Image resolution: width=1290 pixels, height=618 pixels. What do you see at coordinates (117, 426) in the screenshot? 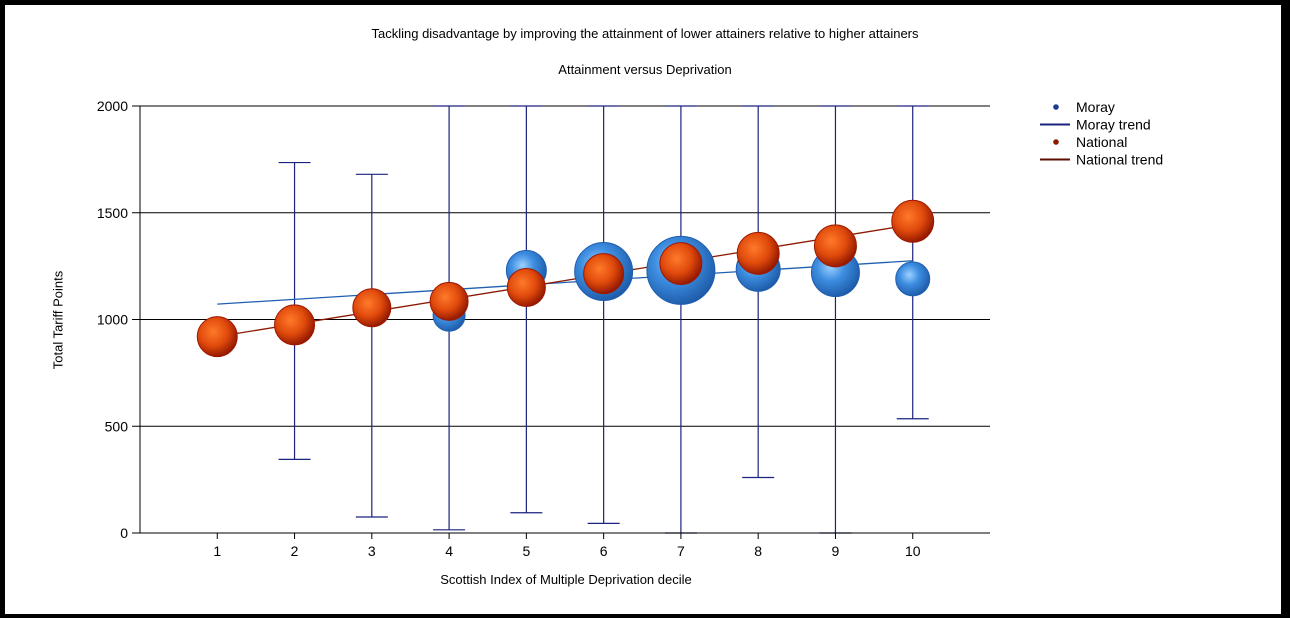
I see `y-tick-label: 500` at bounding box center [117, 426].